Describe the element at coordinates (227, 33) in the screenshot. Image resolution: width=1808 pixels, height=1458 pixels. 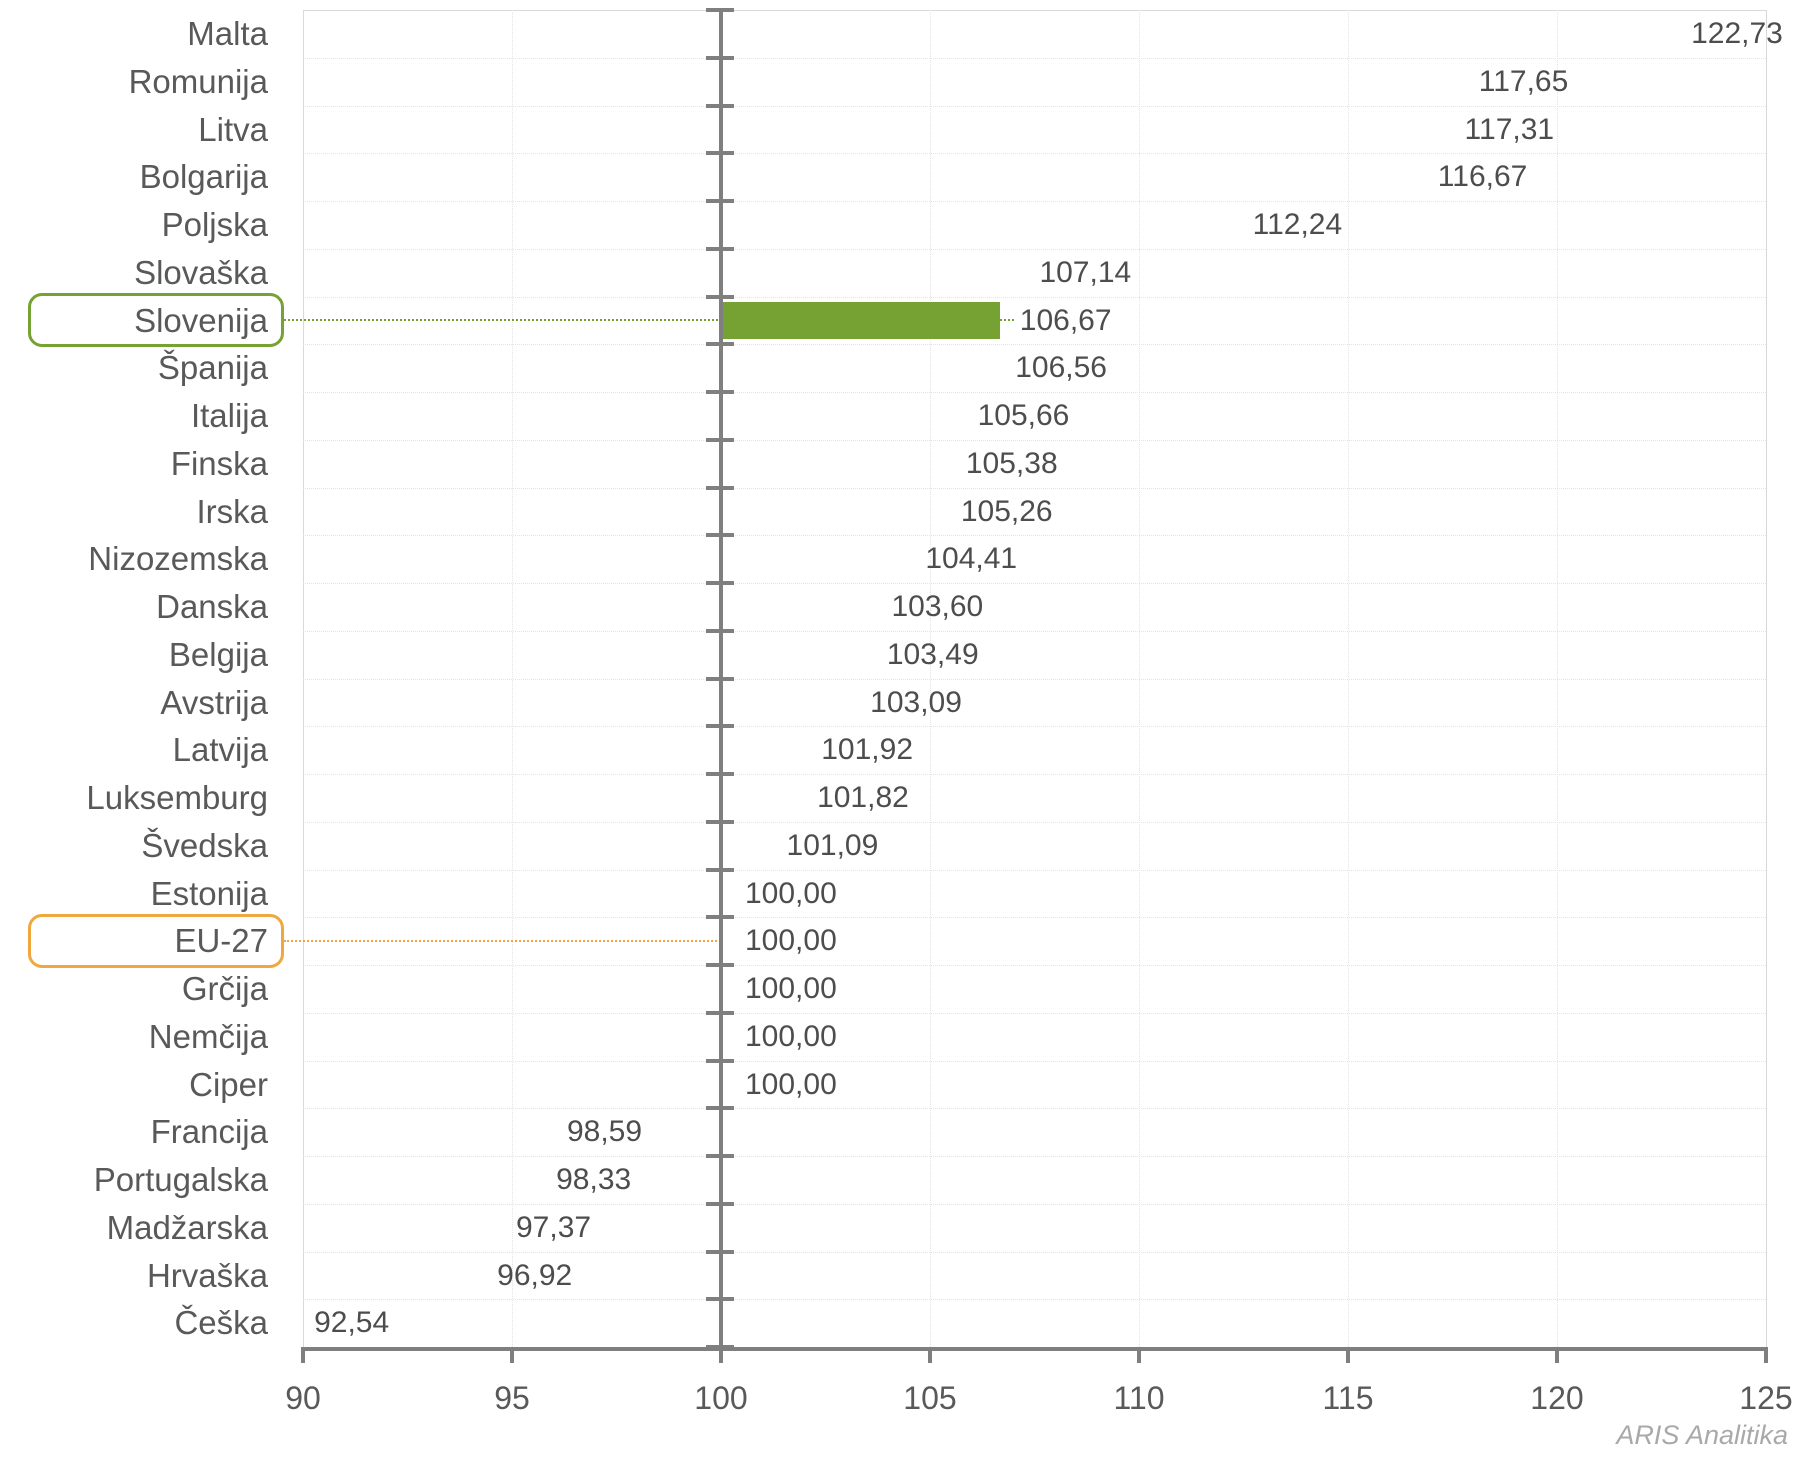
I see `category-label-malta: Malta` at that location.